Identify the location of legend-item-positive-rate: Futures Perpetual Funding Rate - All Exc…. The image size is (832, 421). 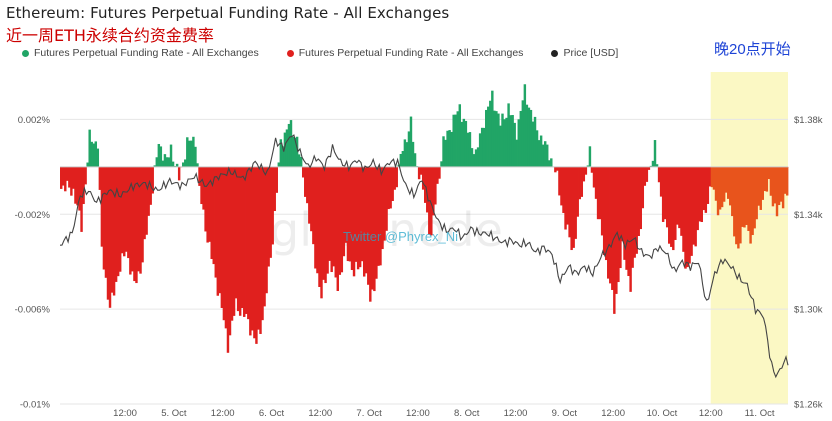
(140, 53).